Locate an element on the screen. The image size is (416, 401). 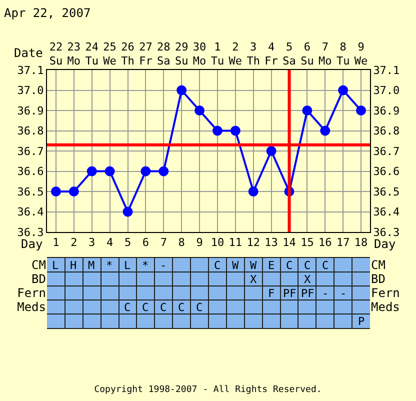
x-tick-label: 15 is located at coordinates (307, 243).